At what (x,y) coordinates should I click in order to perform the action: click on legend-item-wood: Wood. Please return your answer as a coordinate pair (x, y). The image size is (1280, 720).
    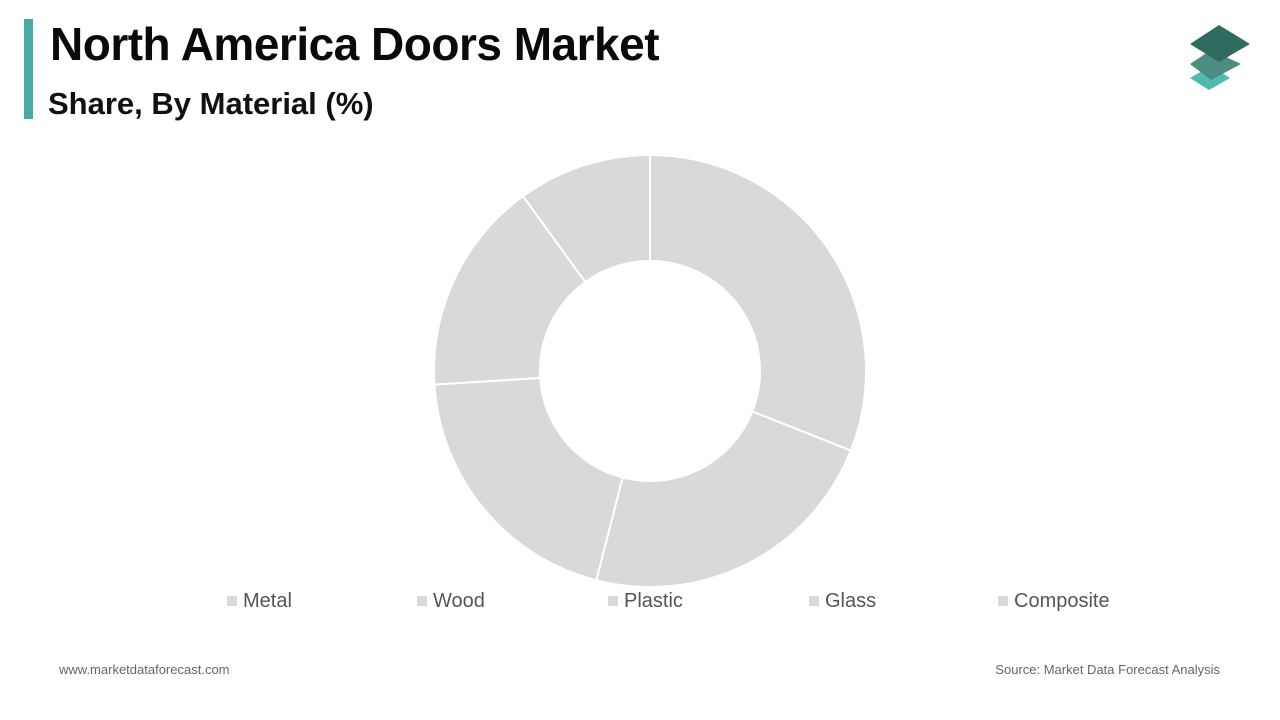
    Looking at the image, I should click on (451, 601).